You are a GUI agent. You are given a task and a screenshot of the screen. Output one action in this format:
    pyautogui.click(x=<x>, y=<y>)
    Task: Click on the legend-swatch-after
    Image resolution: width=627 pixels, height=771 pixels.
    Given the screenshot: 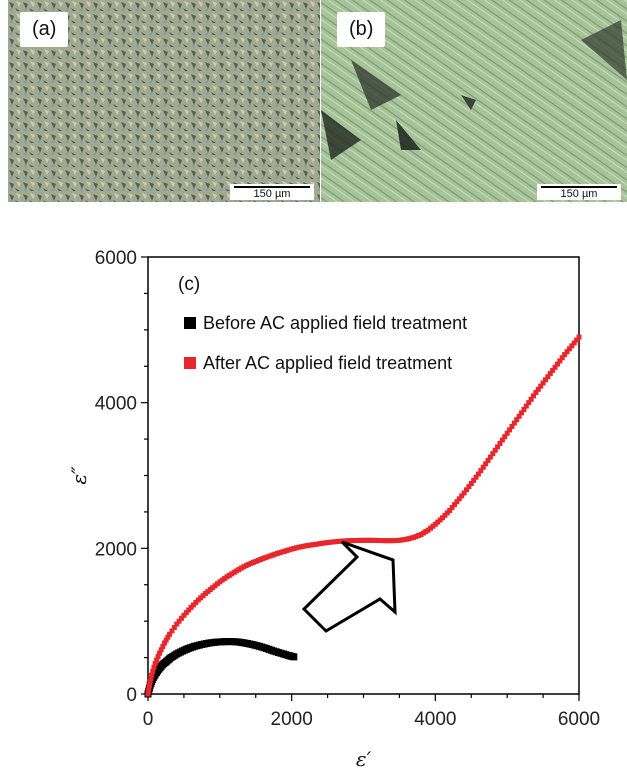 What is the action you would take?
    pyautogui.click(x=190, y=363)
    